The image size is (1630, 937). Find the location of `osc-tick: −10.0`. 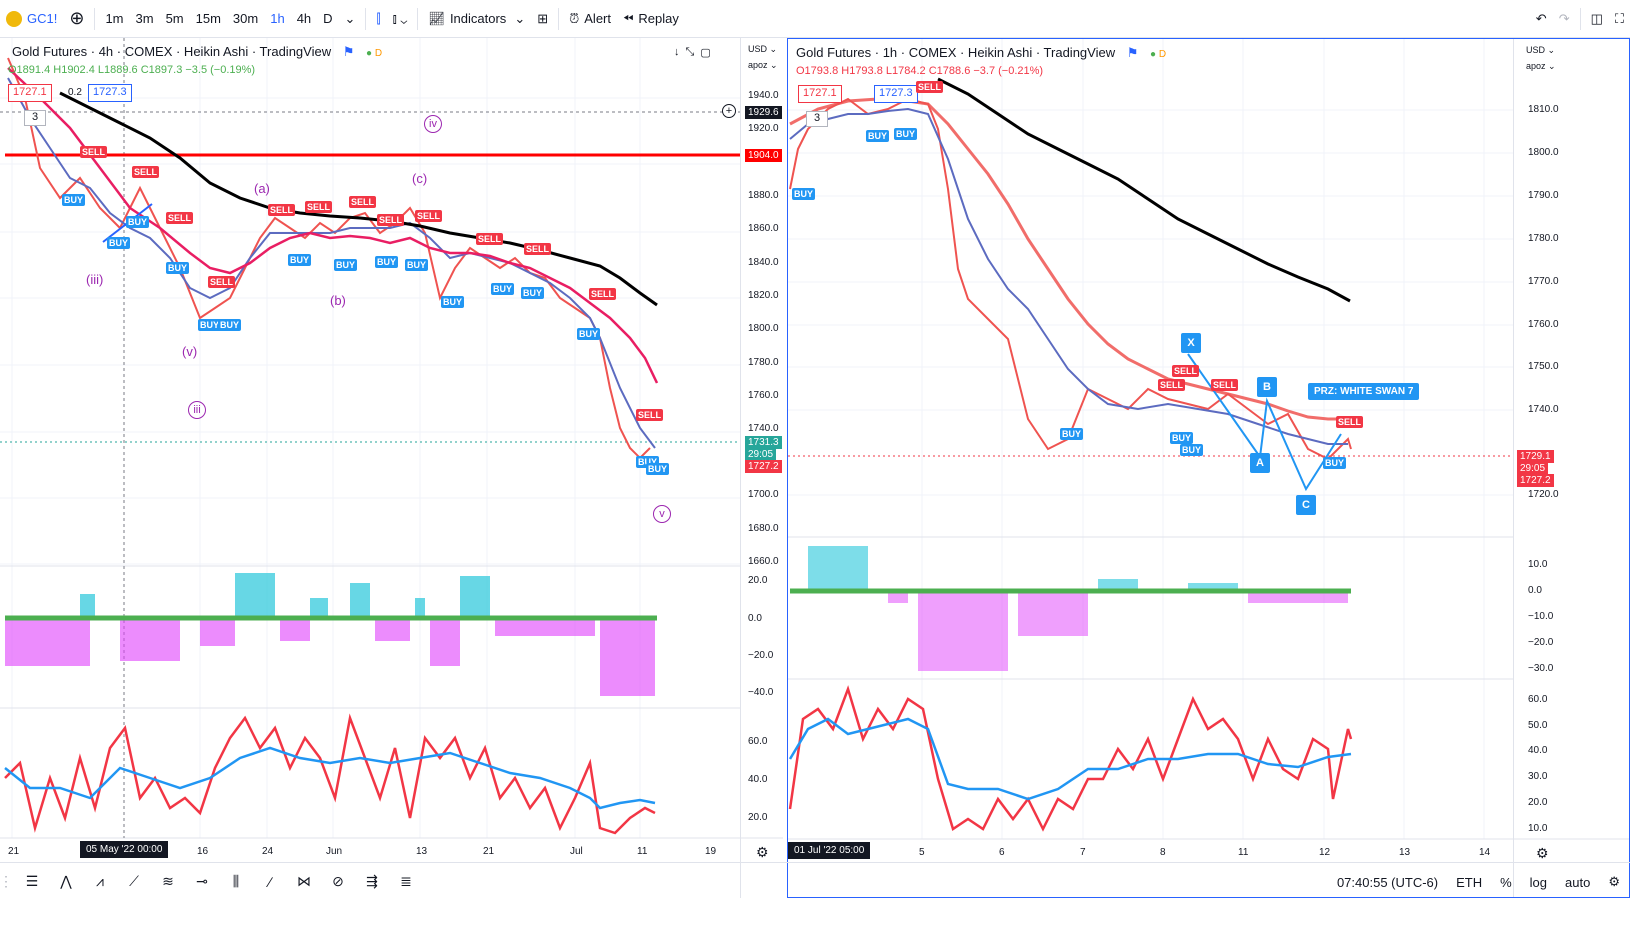

osc-tick: −10.0 is located at coordinates (1541, 616).